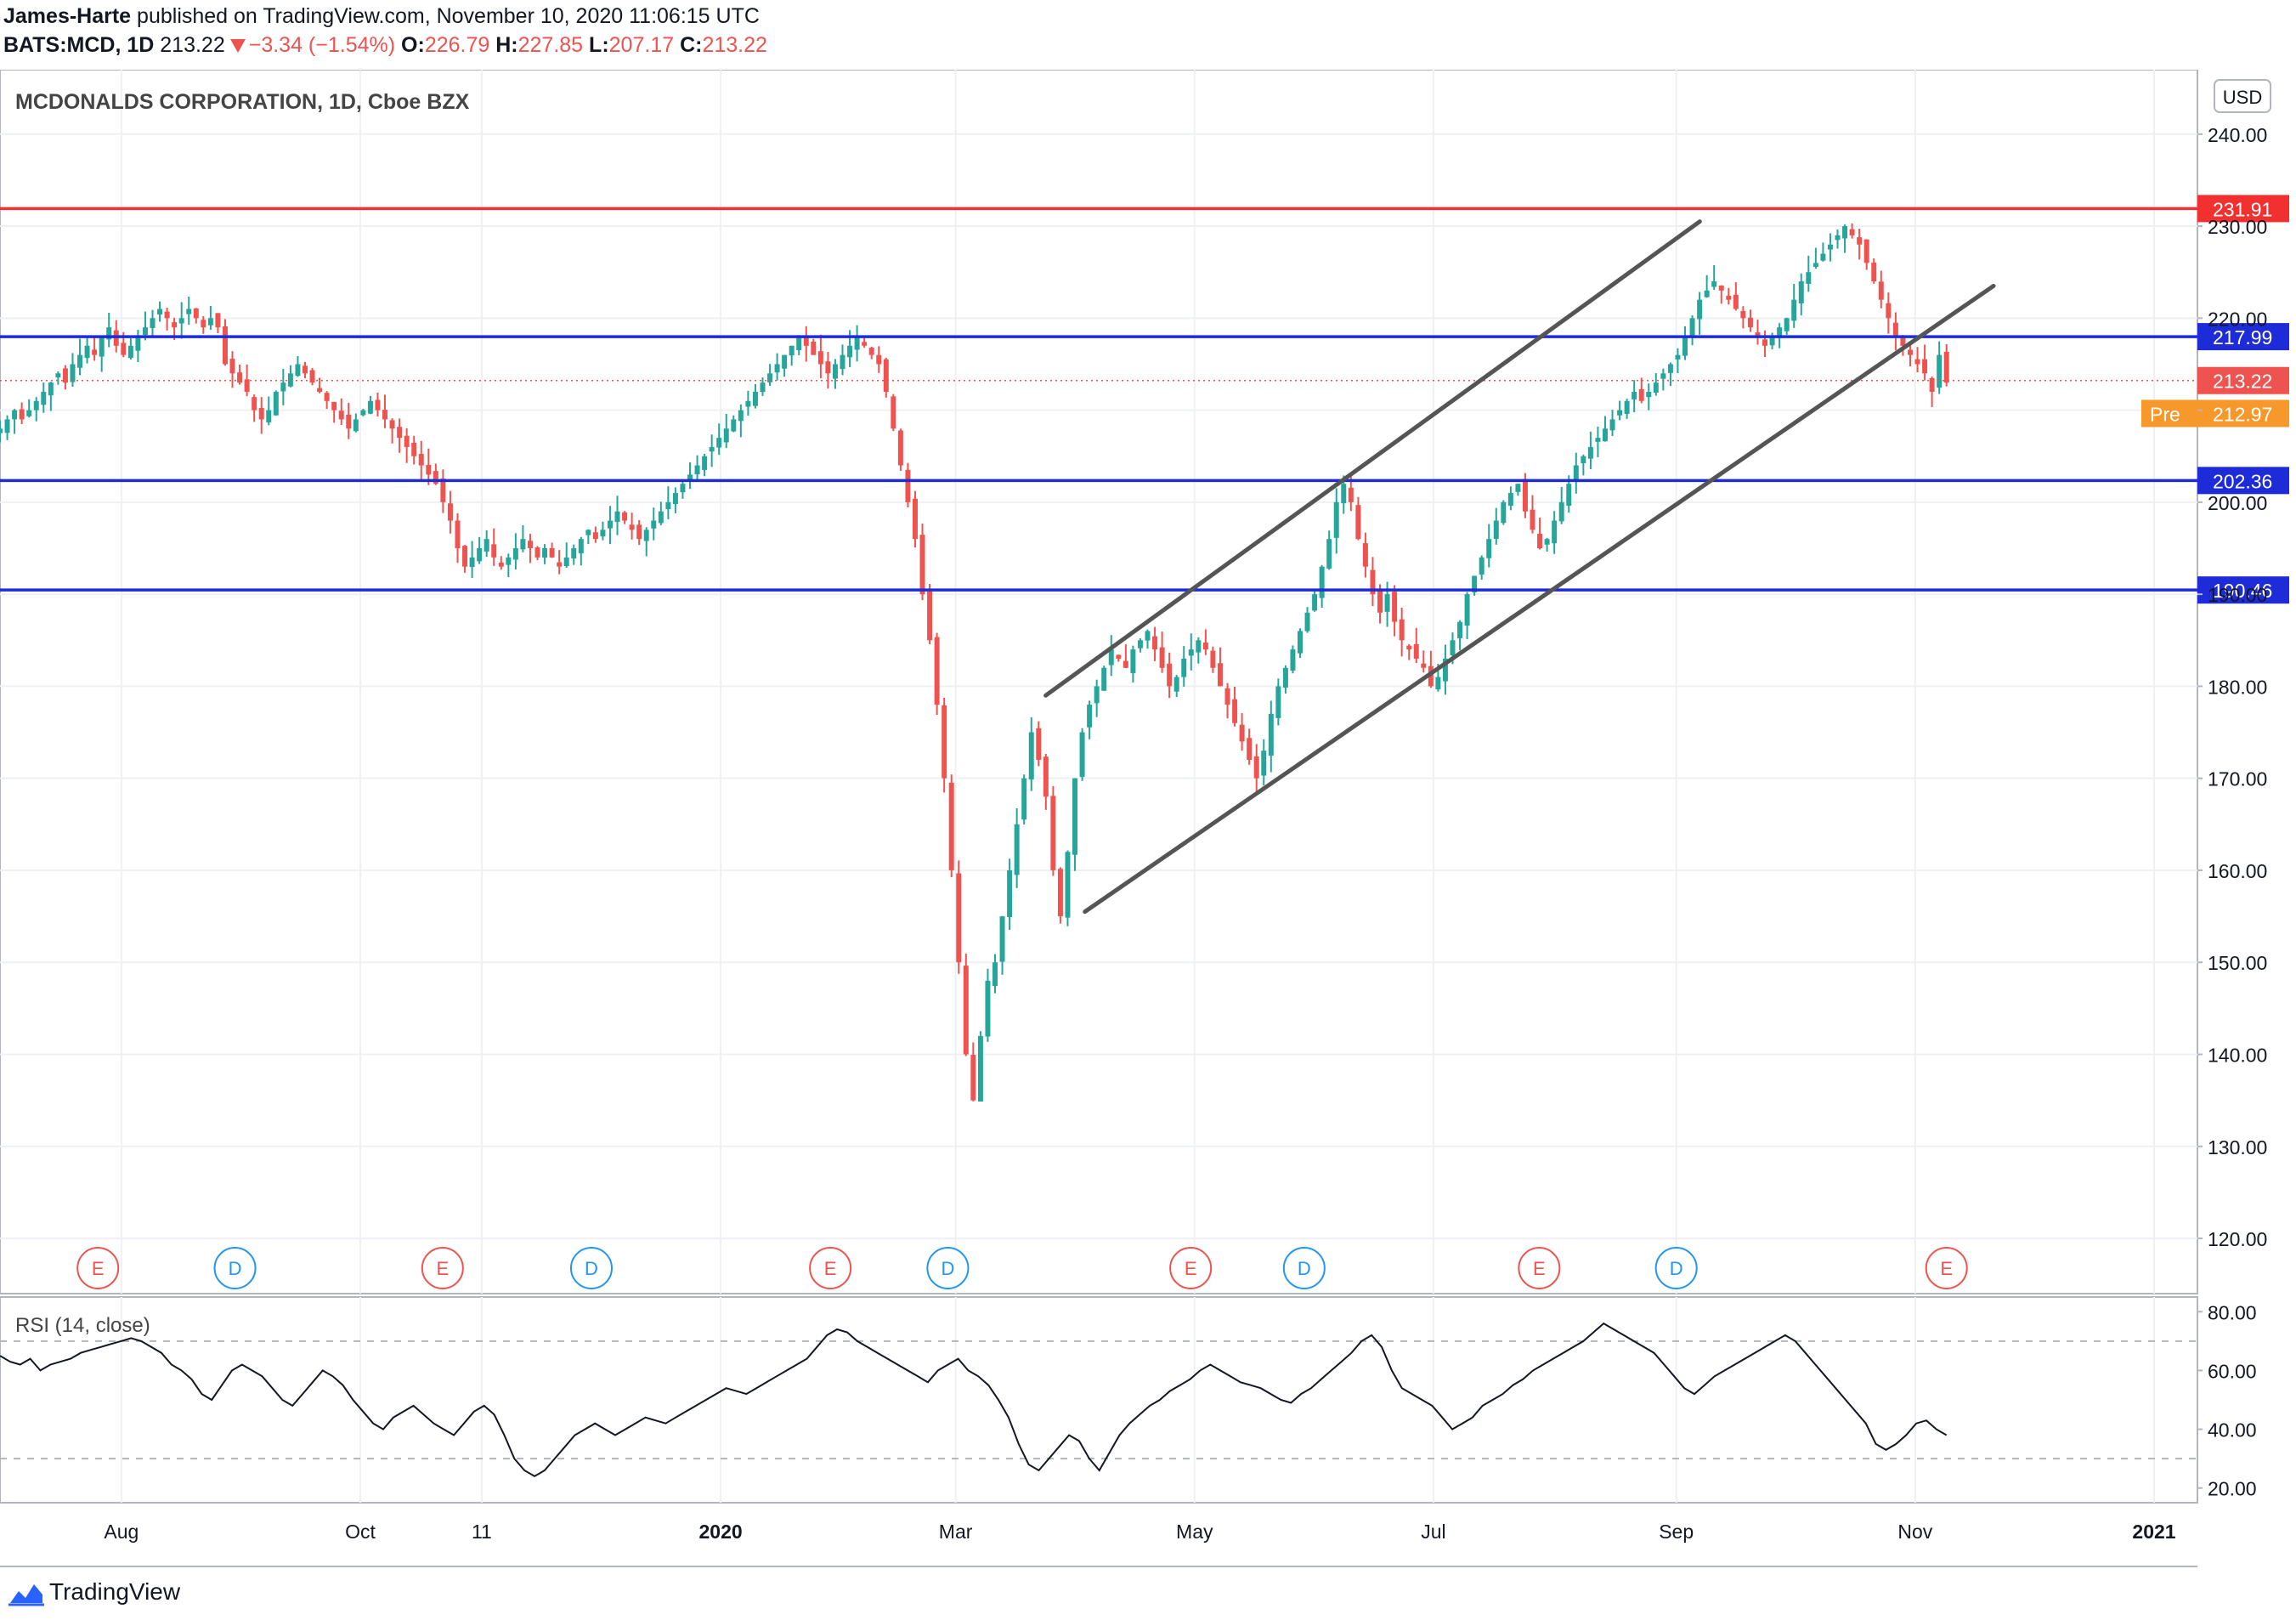 This screenshot has height=1620, width=2296. I want to click on tradingview-brand: TradingView, so click(115, 1591).